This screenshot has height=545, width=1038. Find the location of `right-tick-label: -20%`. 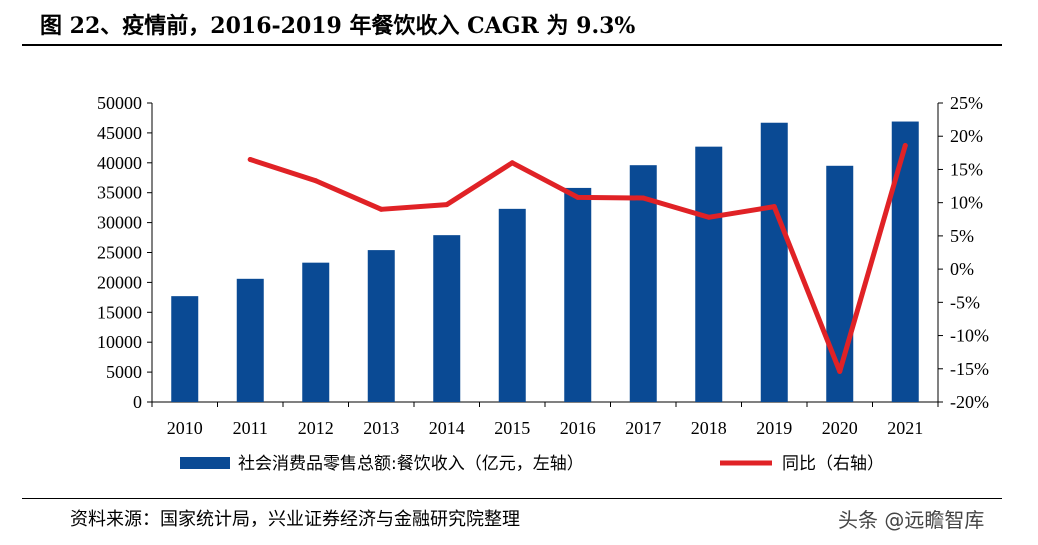

right-tick-label: -20% is located at coordinates (969, 402).